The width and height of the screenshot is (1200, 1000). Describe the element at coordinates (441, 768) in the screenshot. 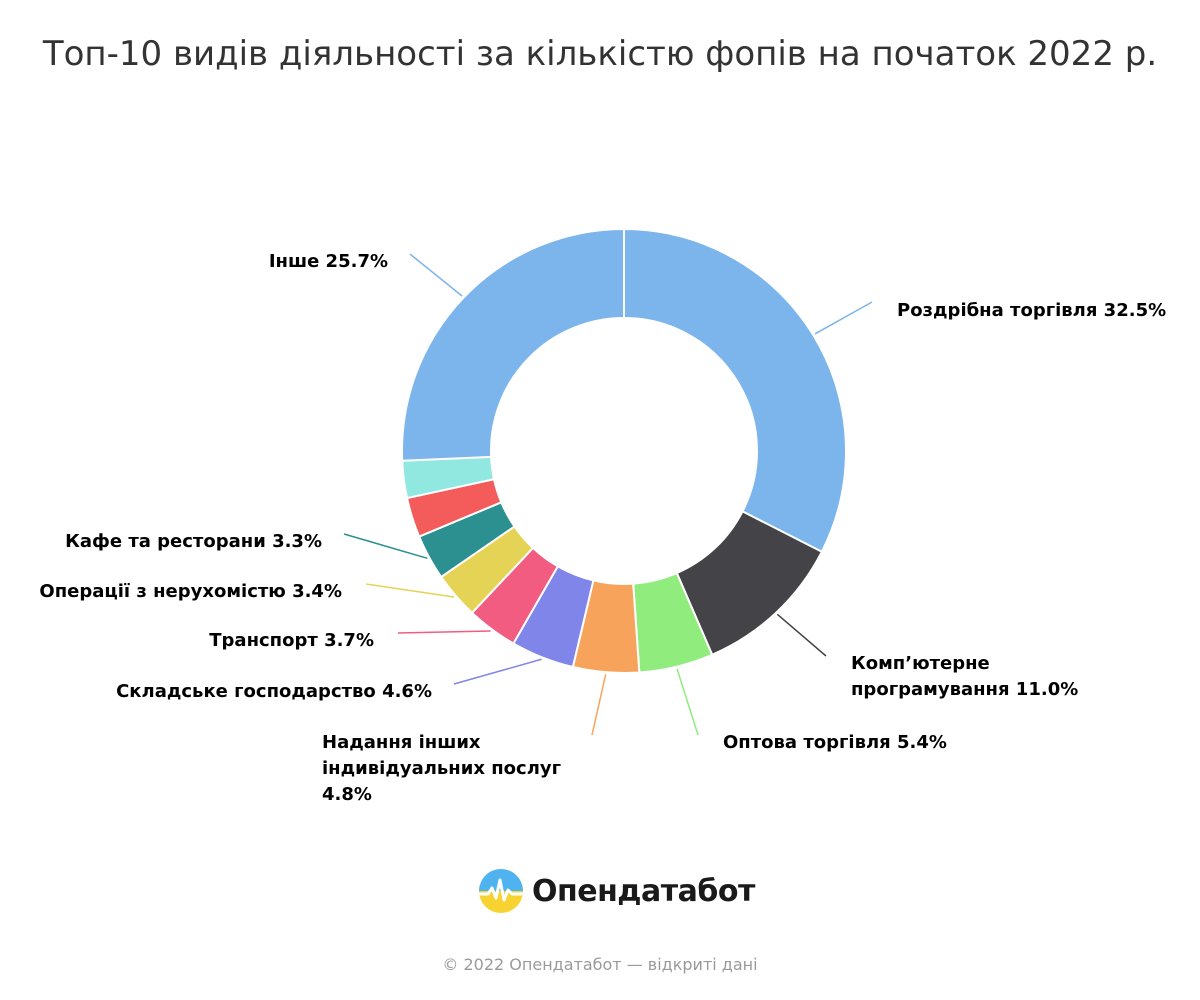

I see `slice-label-3: Надання інших індивідуальних послуг 4.8%` at that location.